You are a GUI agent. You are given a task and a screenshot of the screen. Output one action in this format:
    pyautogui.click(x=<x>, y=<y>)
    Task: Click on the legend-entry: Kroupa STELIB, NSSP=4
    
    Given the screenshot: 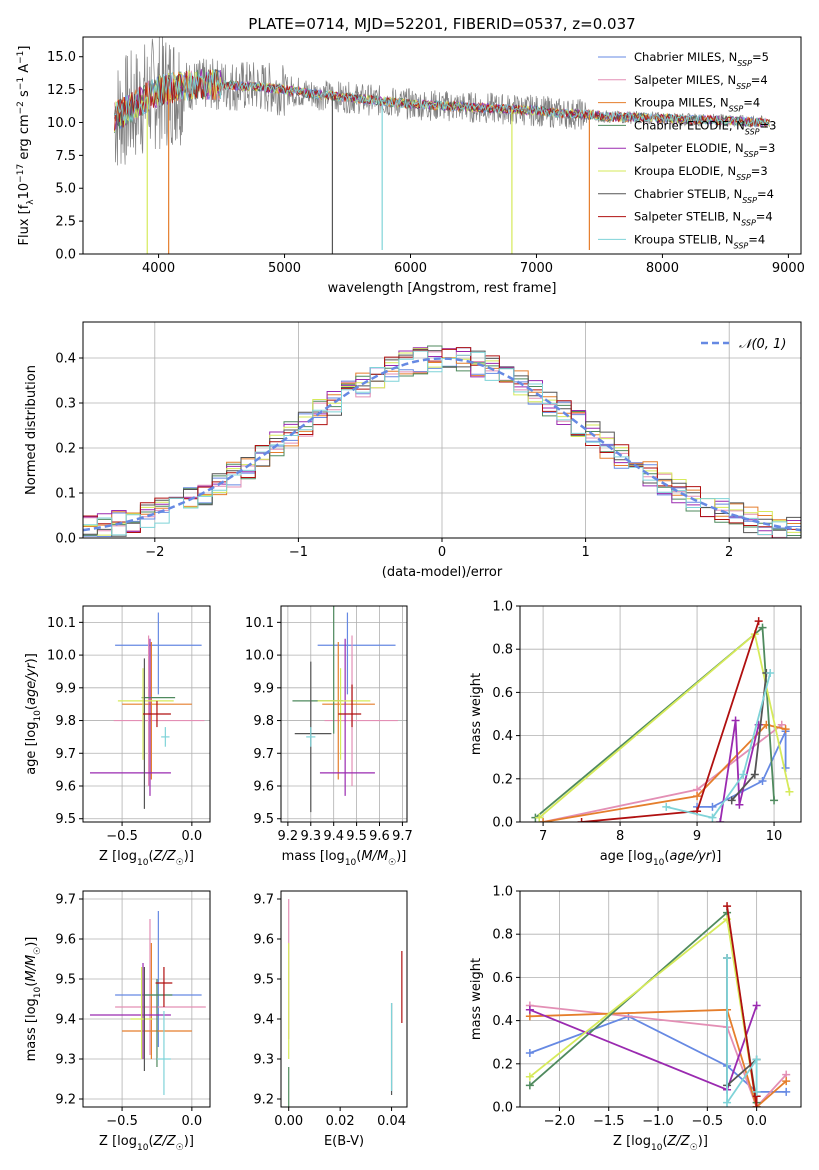 What is the action you would take?
    pyautogui.click(x=699, y=241)
    